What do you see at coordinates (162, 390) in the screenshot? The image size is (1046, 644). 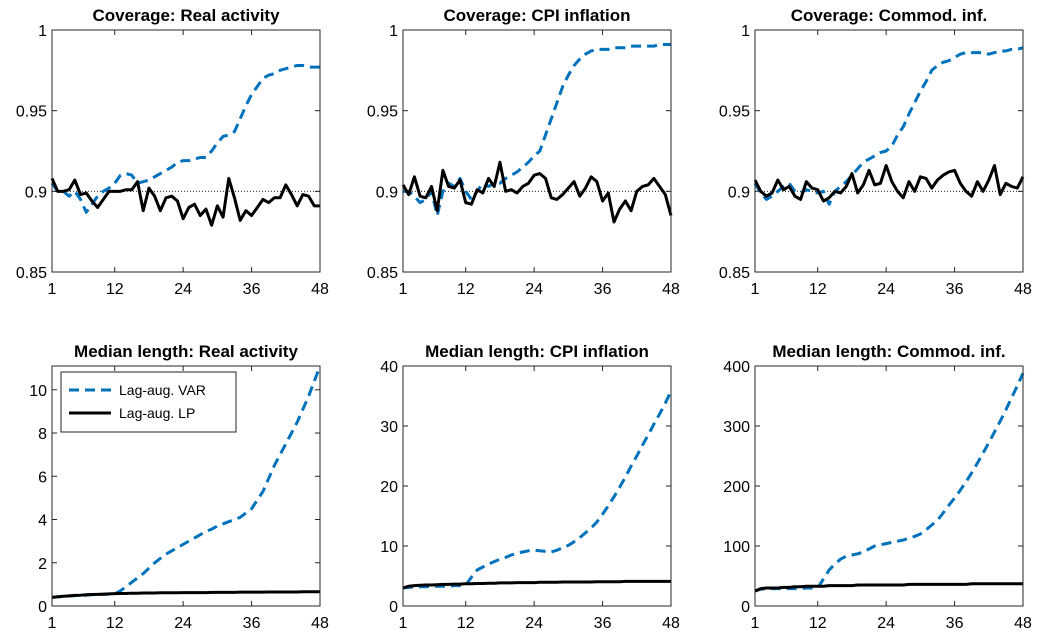 I see `legend-label: Lag-aug. VAR` at bounding box center [162, 390].